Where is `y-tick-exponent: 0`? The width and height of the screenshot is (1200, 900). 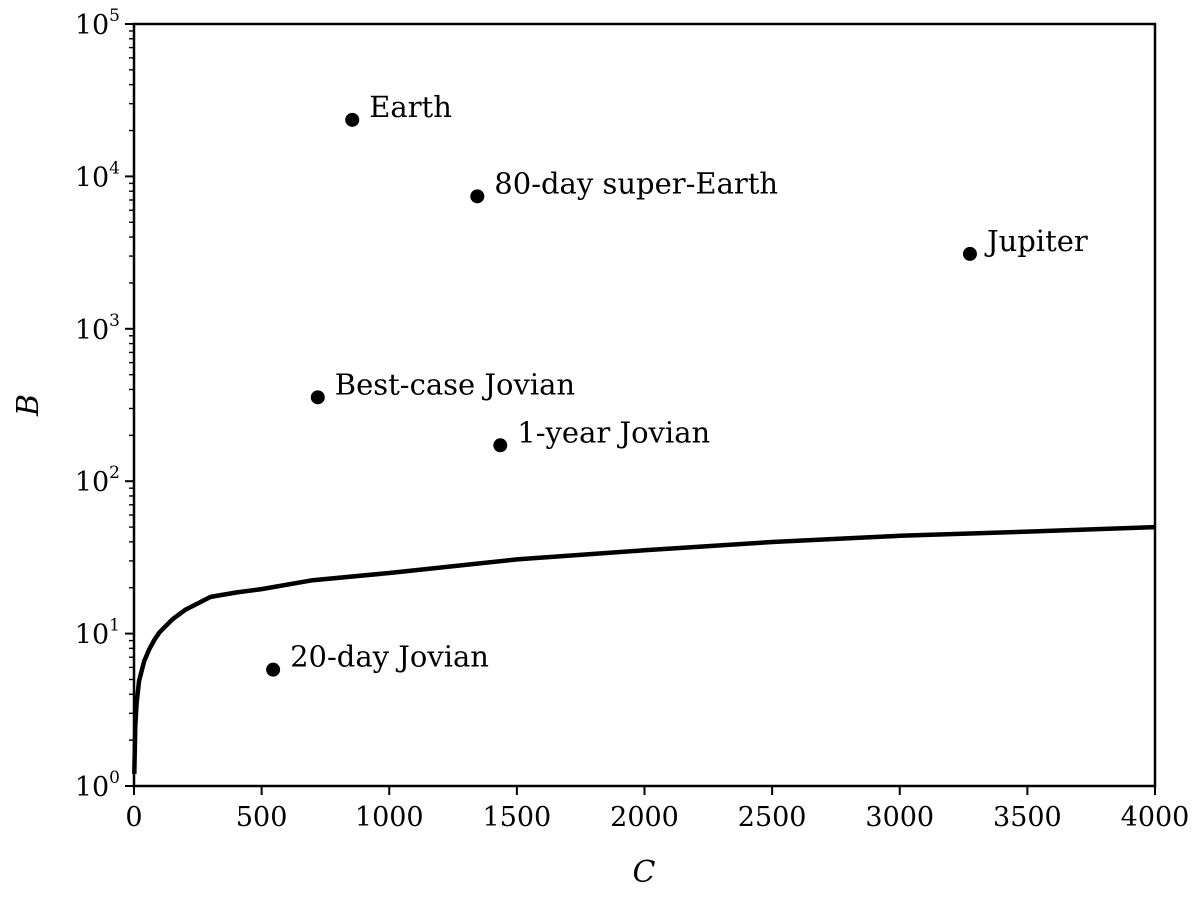 y-tick-exponent: 0 is located at coordinates (114, 778).